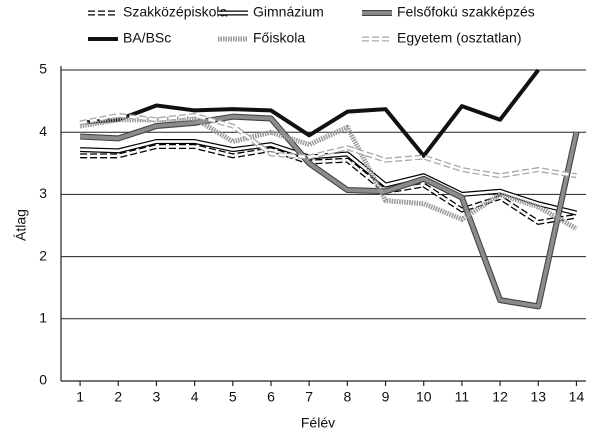  Describe the element at coordinates (318, 423) in the screenshot. I see `x-axis-label: Félév` at that location.